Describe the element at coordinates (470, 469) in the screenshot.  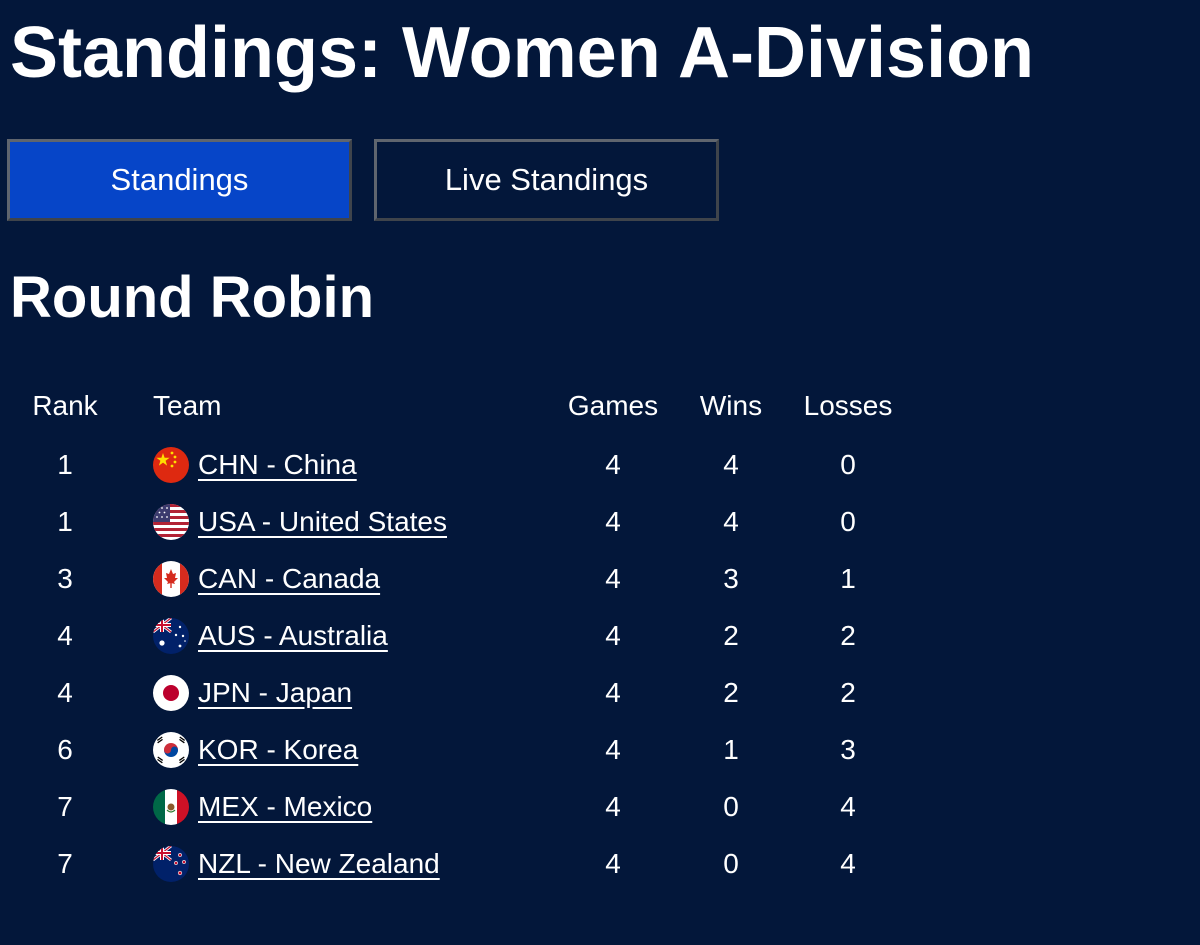
I see `table-row: 1 CHN - China 4 4 0` at that location.